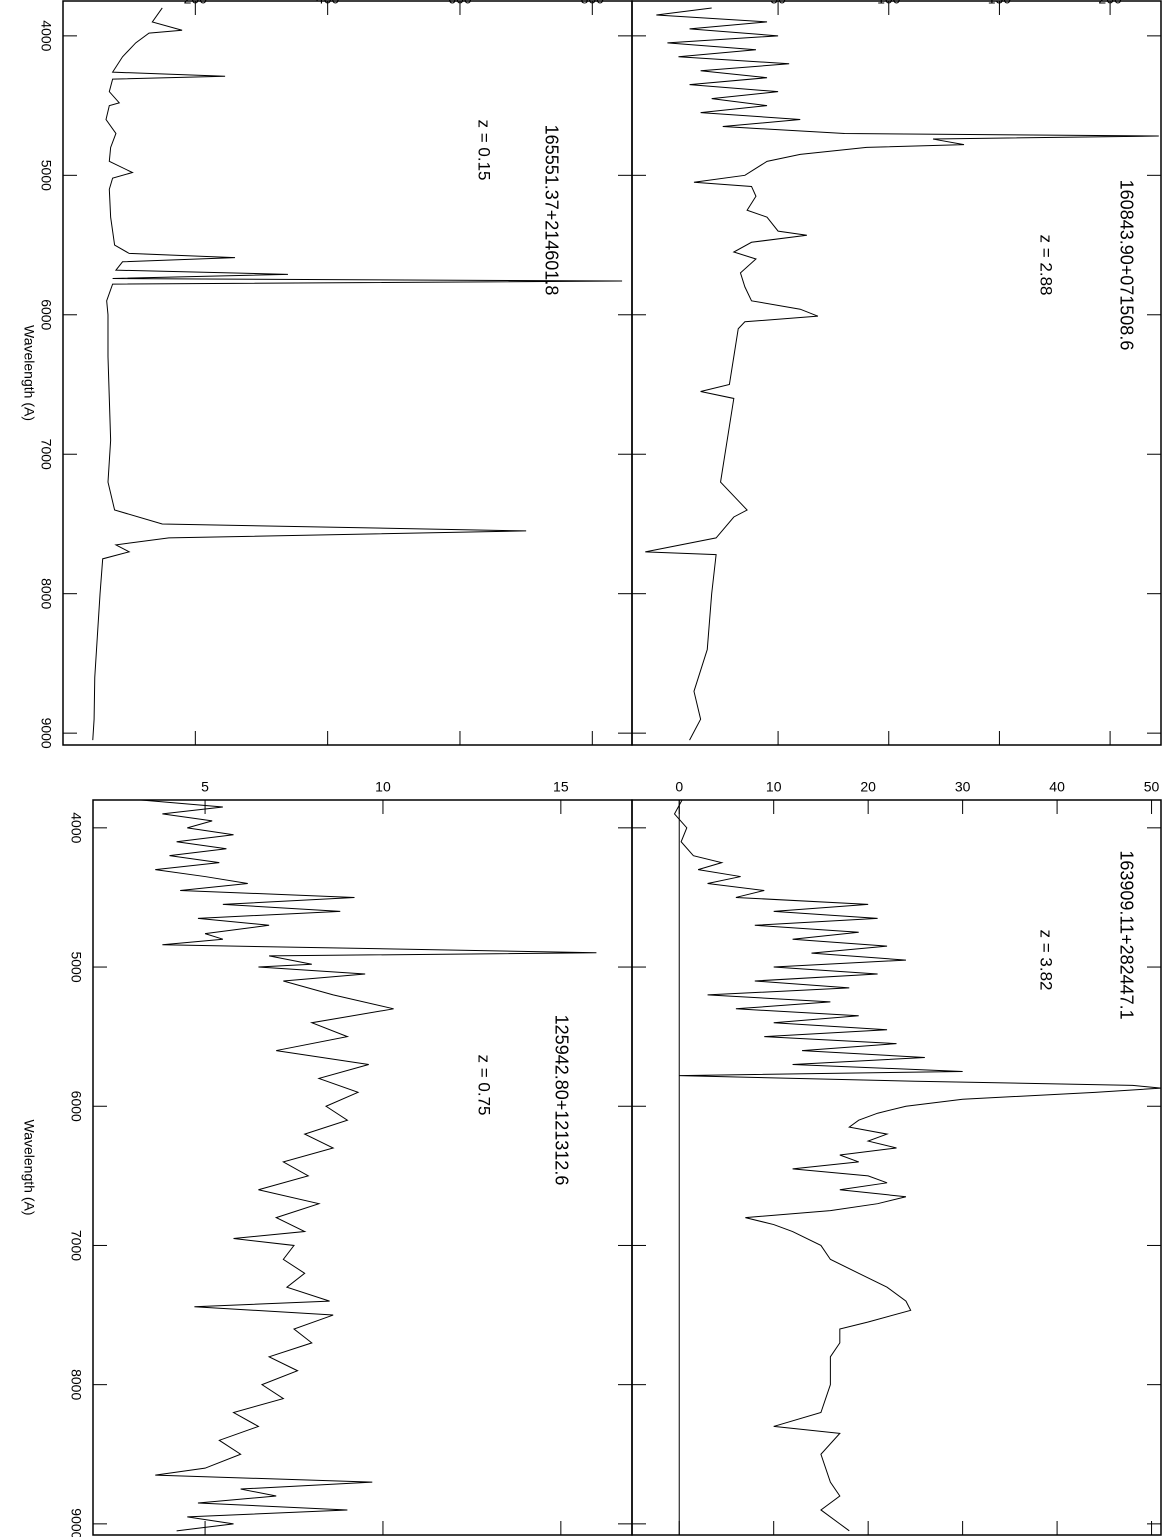 The width and height of the screenshot is (1162, 1537). Describe the element at coordinates (484, 1085) in the screenshot. I see `redshift-annotation: z = 0.75` at that location.